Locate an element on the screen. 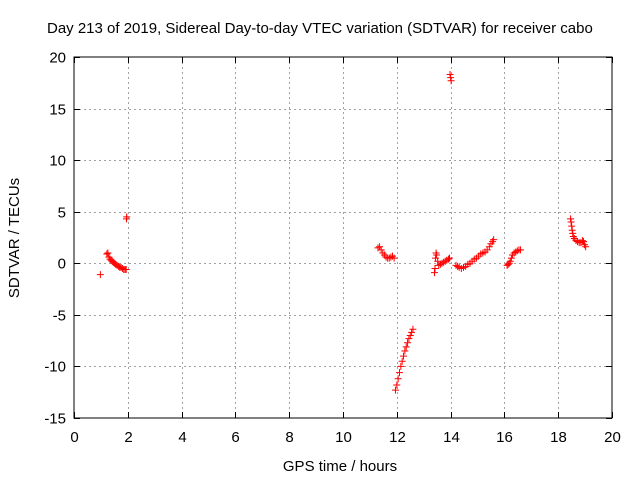 The height and width of the screenshot is (480, 640). x-tick-label: 18 is located at coordinates (558, 437).